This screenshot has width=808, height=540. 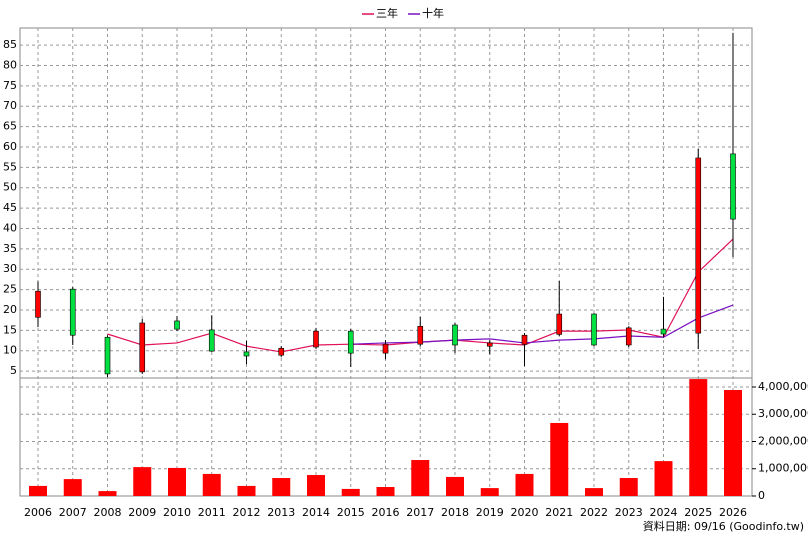 I want to click on y-tick-label: 60, so click(x=10, y=146).